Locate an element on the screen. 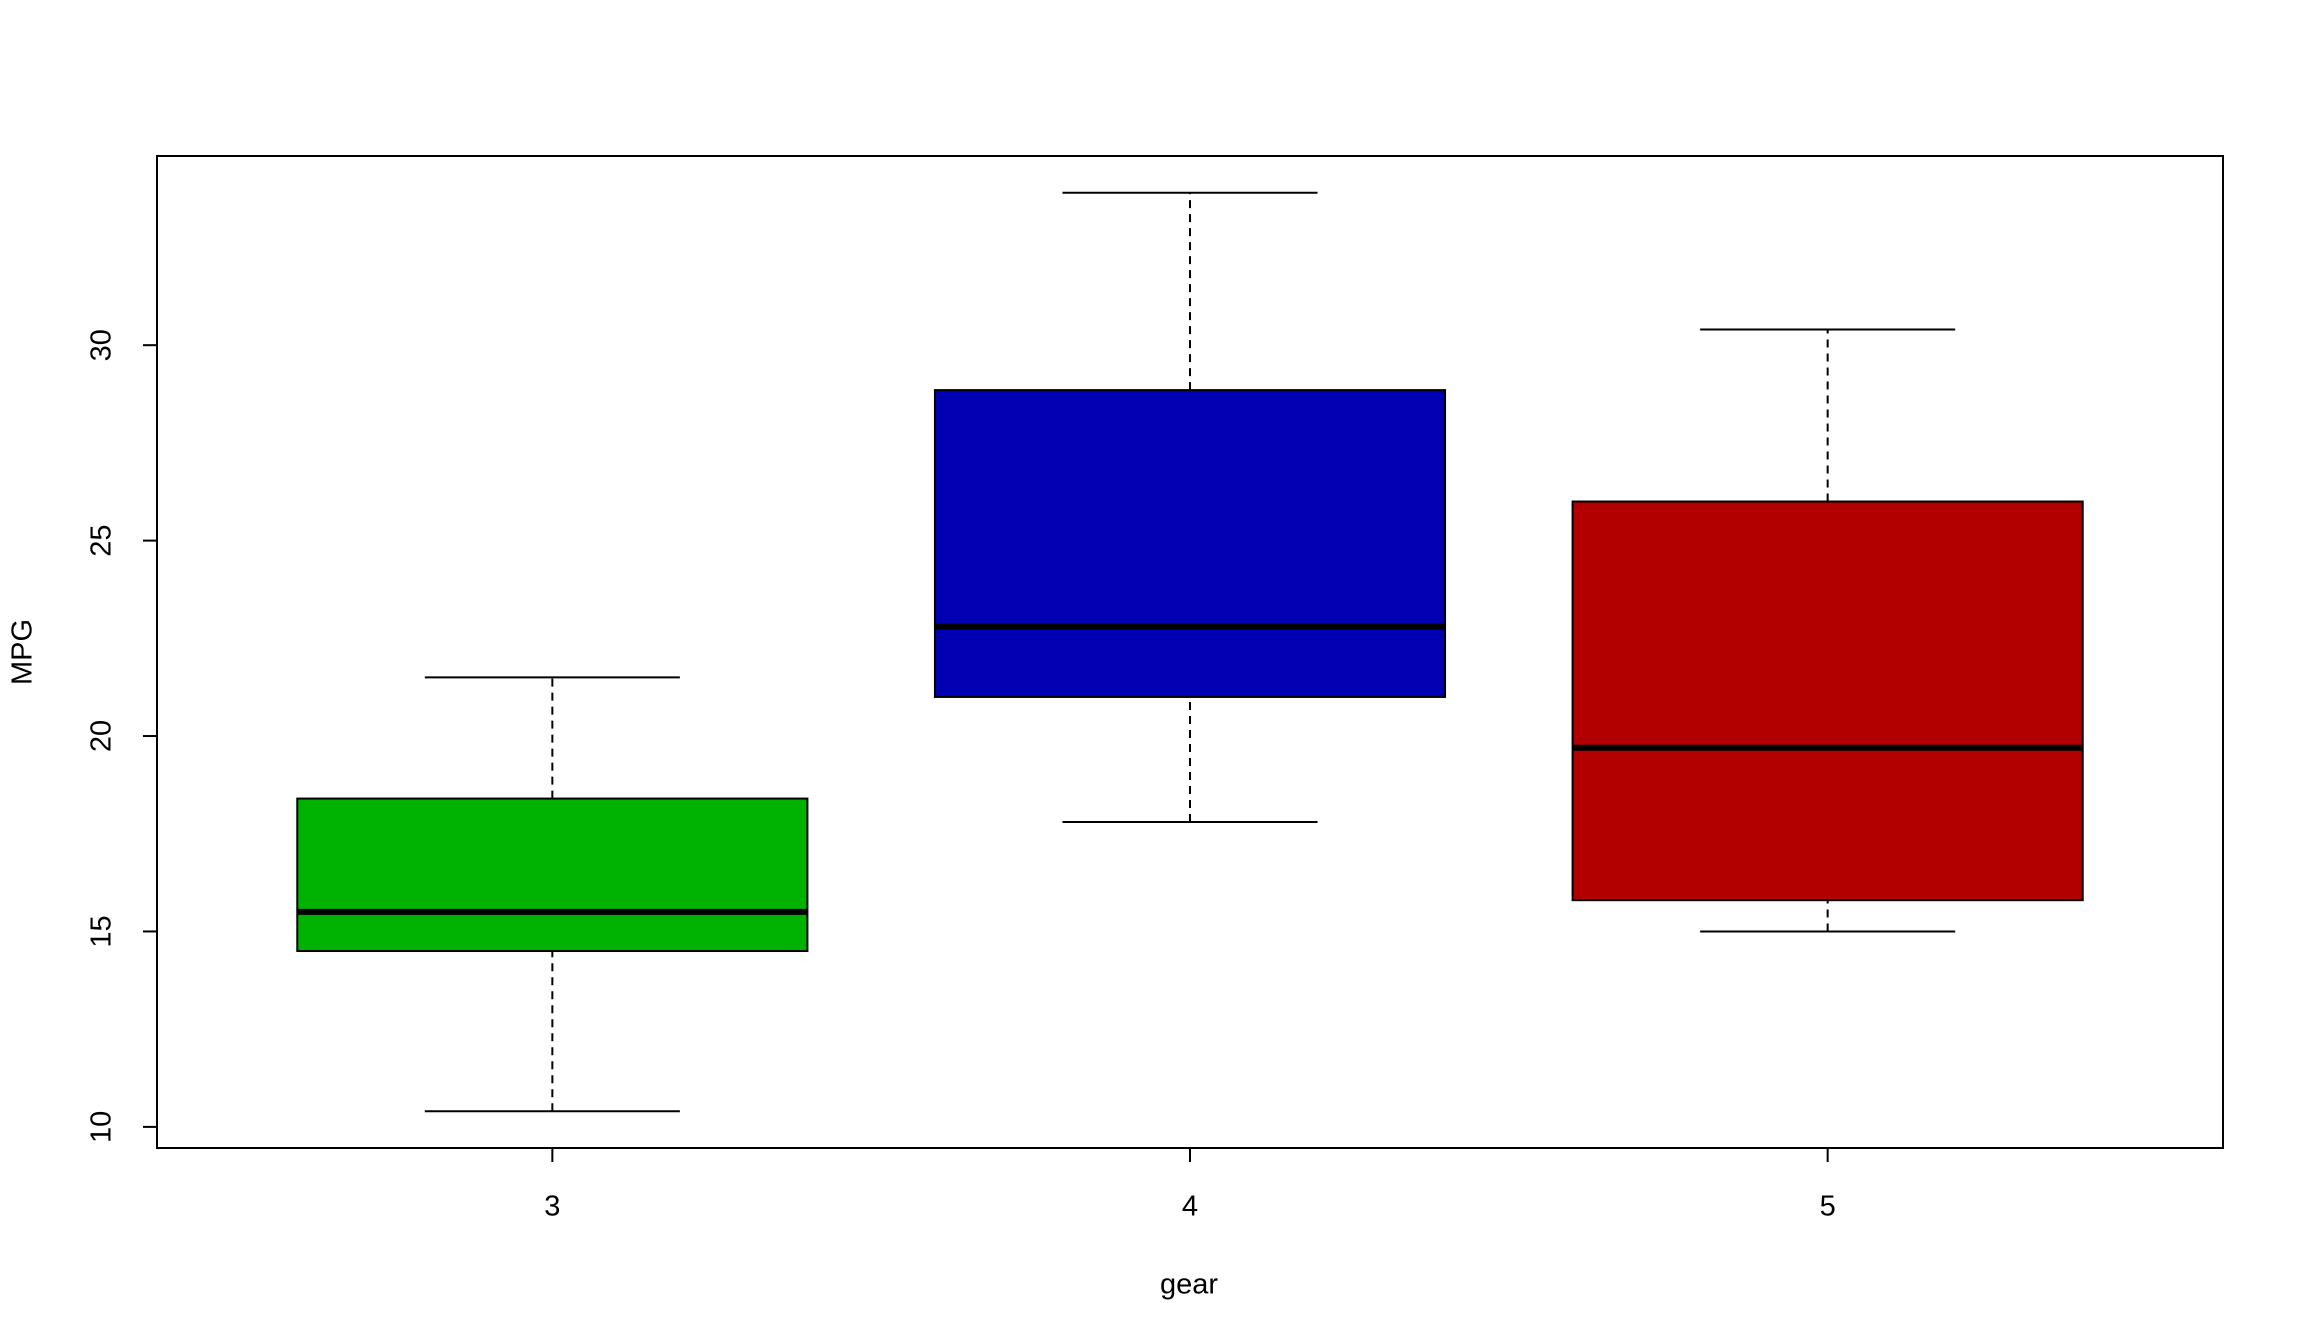 This screenshot has height=1344, width=2304. x-tick-label: 5 is located at coordinates (1828, 1207).